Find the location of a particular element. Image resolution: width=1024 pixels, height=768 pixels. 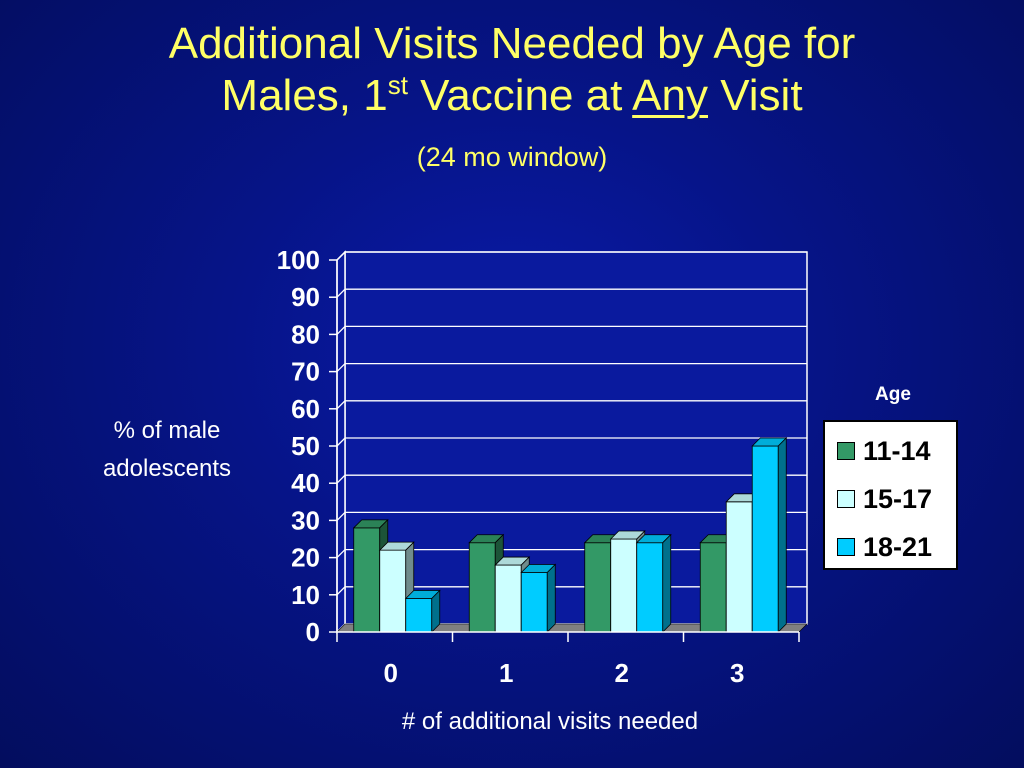

x-tick-label-1: 1 is located at coordinates (506, 673).